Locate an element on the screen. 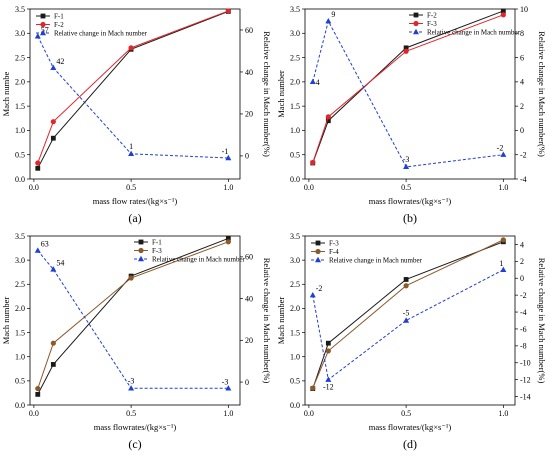  y2-tick-label: 6 is located at coordinates (522, 57).